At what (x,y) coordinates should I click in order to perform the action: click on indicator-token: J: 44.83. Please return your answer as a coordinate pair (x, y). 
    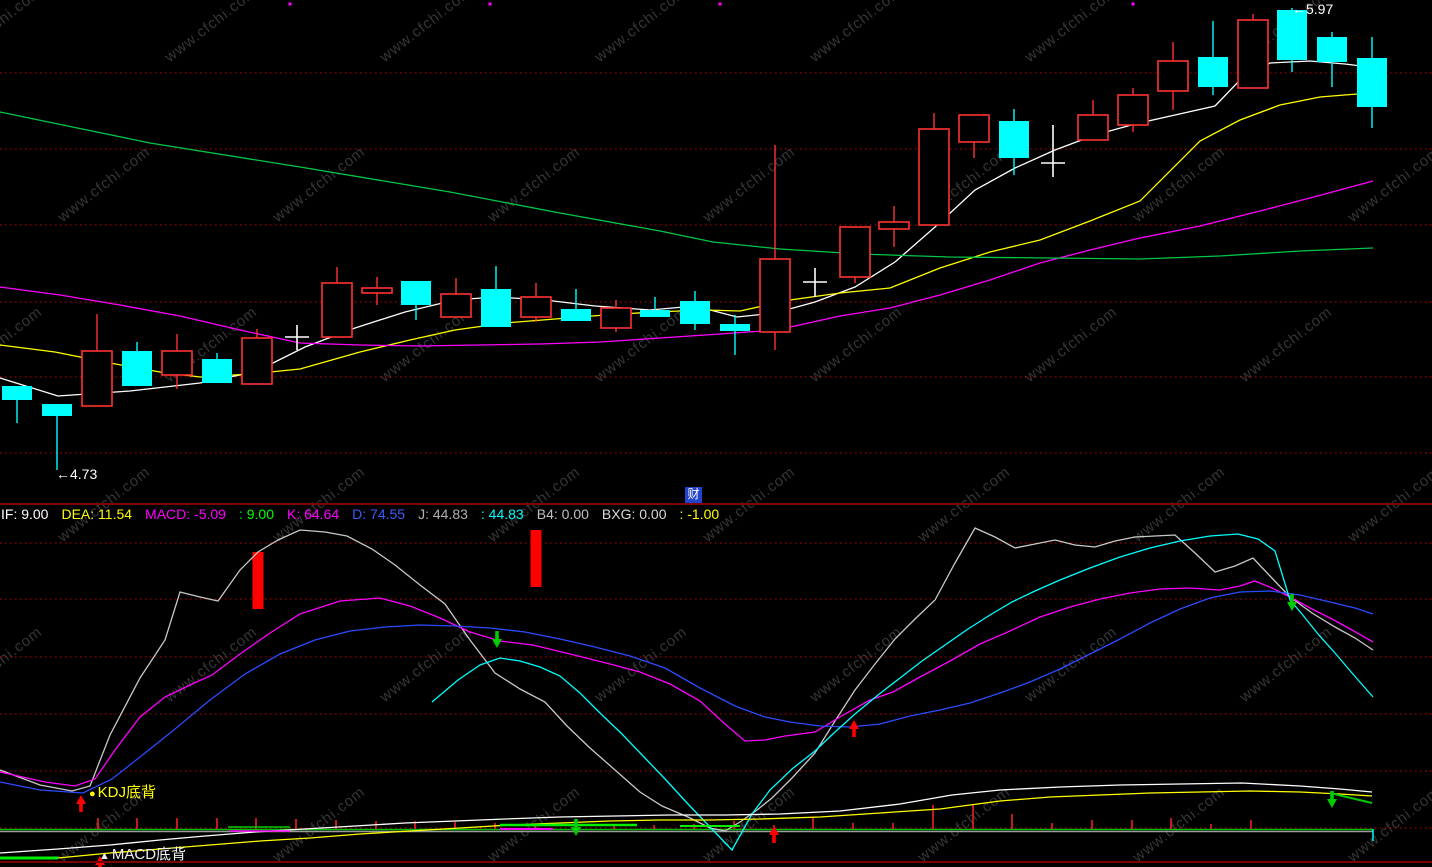
    Looking at the image, I should click on (443, 514).